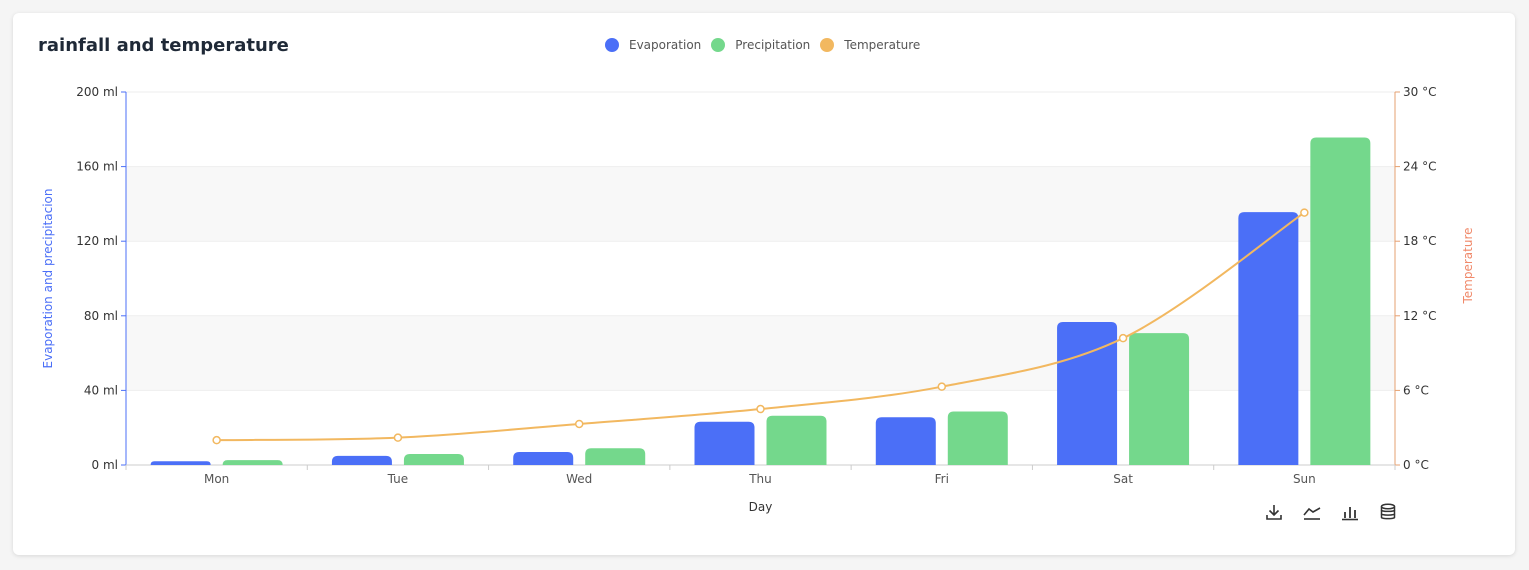 This screenshot has width=1529, height=570. I want to click on chart-title: rainfall and temperature, so click(163, 45).